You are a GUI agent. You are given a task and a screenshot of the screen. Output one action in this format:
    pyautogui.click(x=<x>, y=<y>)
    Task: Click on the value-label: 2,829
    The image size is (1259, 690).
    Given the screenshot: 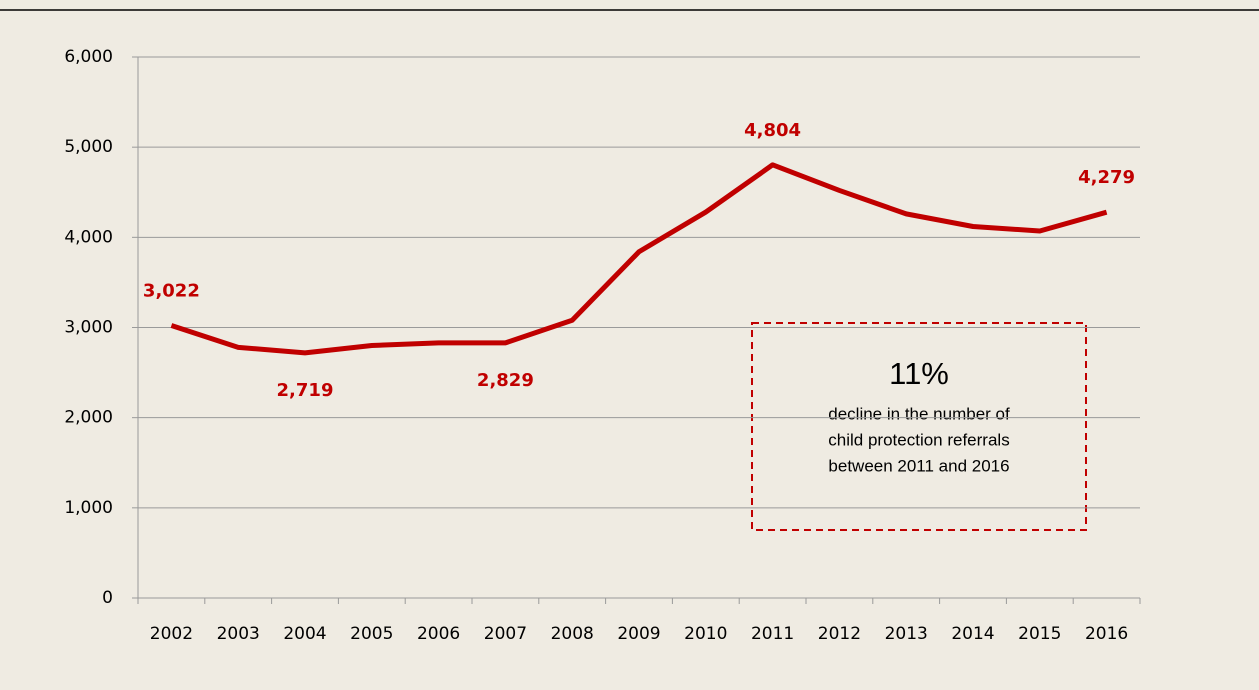 What is the action you would take?
    pyautogui.click(x=505, y=380)
    